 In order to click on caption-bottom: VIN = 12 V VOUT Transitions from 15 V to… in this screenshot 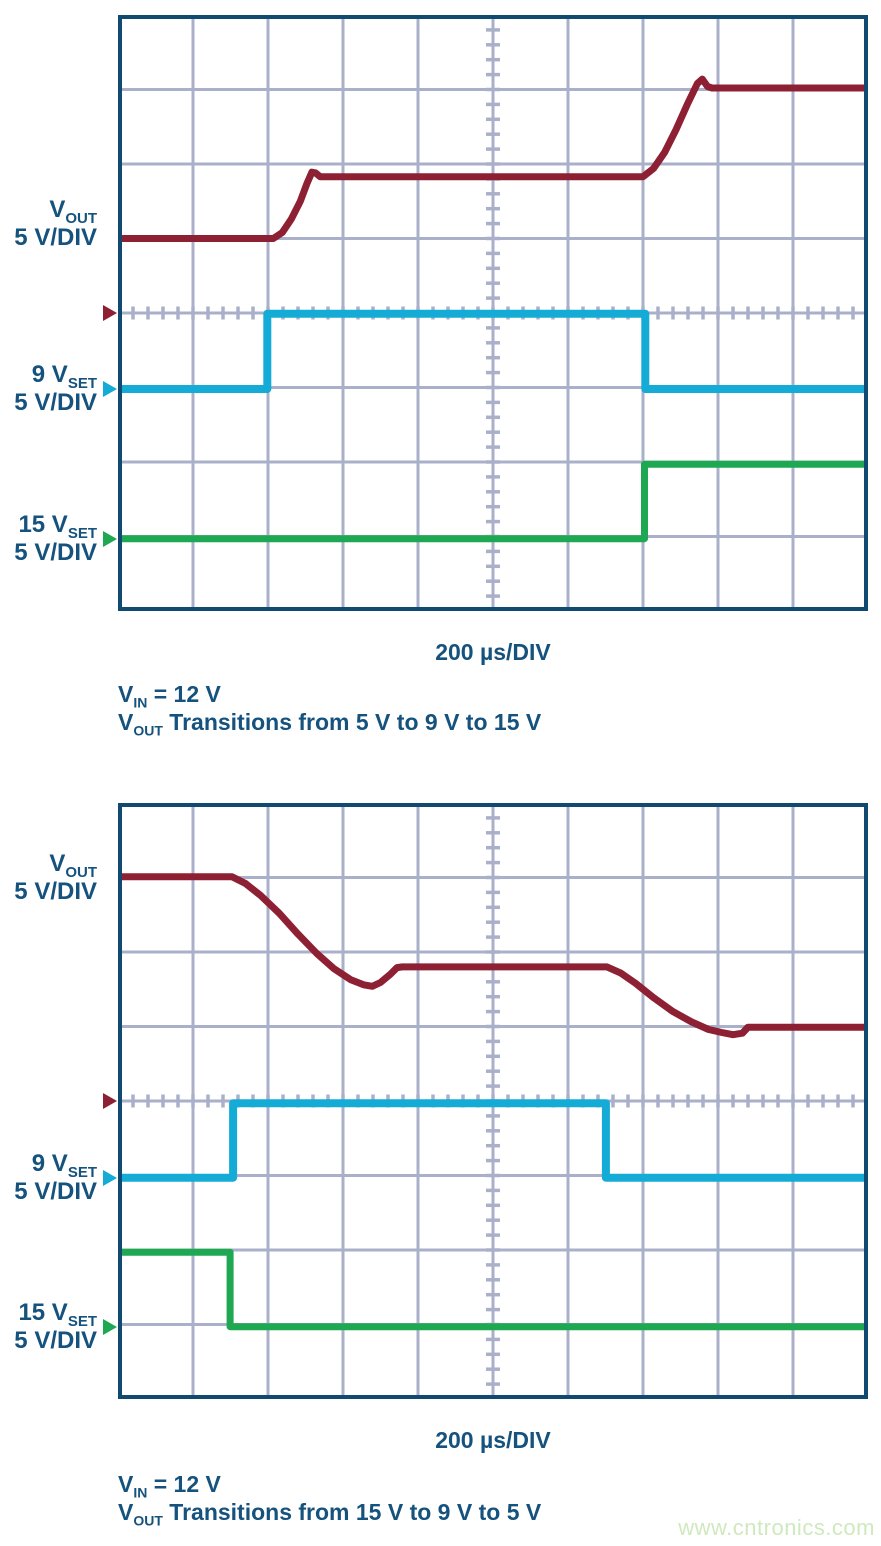, I will do `click(330, 1499)`.